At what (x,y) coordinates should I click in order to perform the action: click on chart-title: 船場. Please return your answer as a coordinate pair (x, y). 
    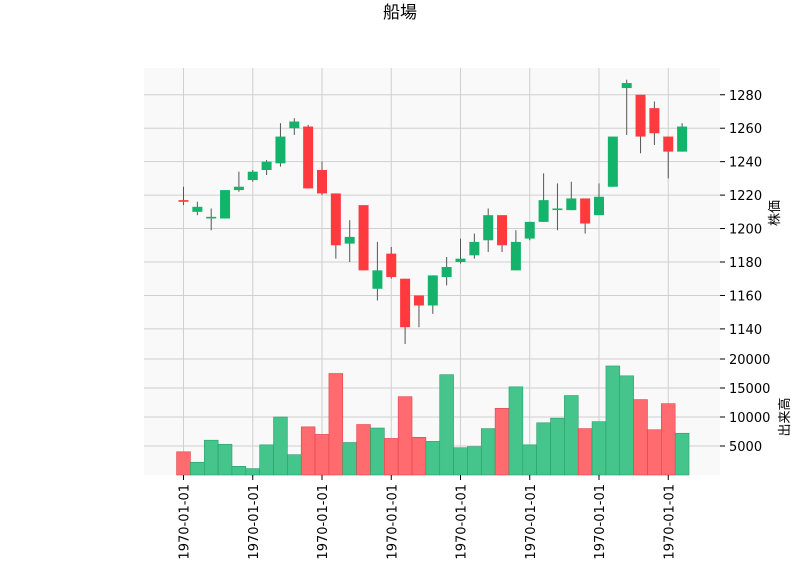
    Looking at the image, I should click on (400, 13).